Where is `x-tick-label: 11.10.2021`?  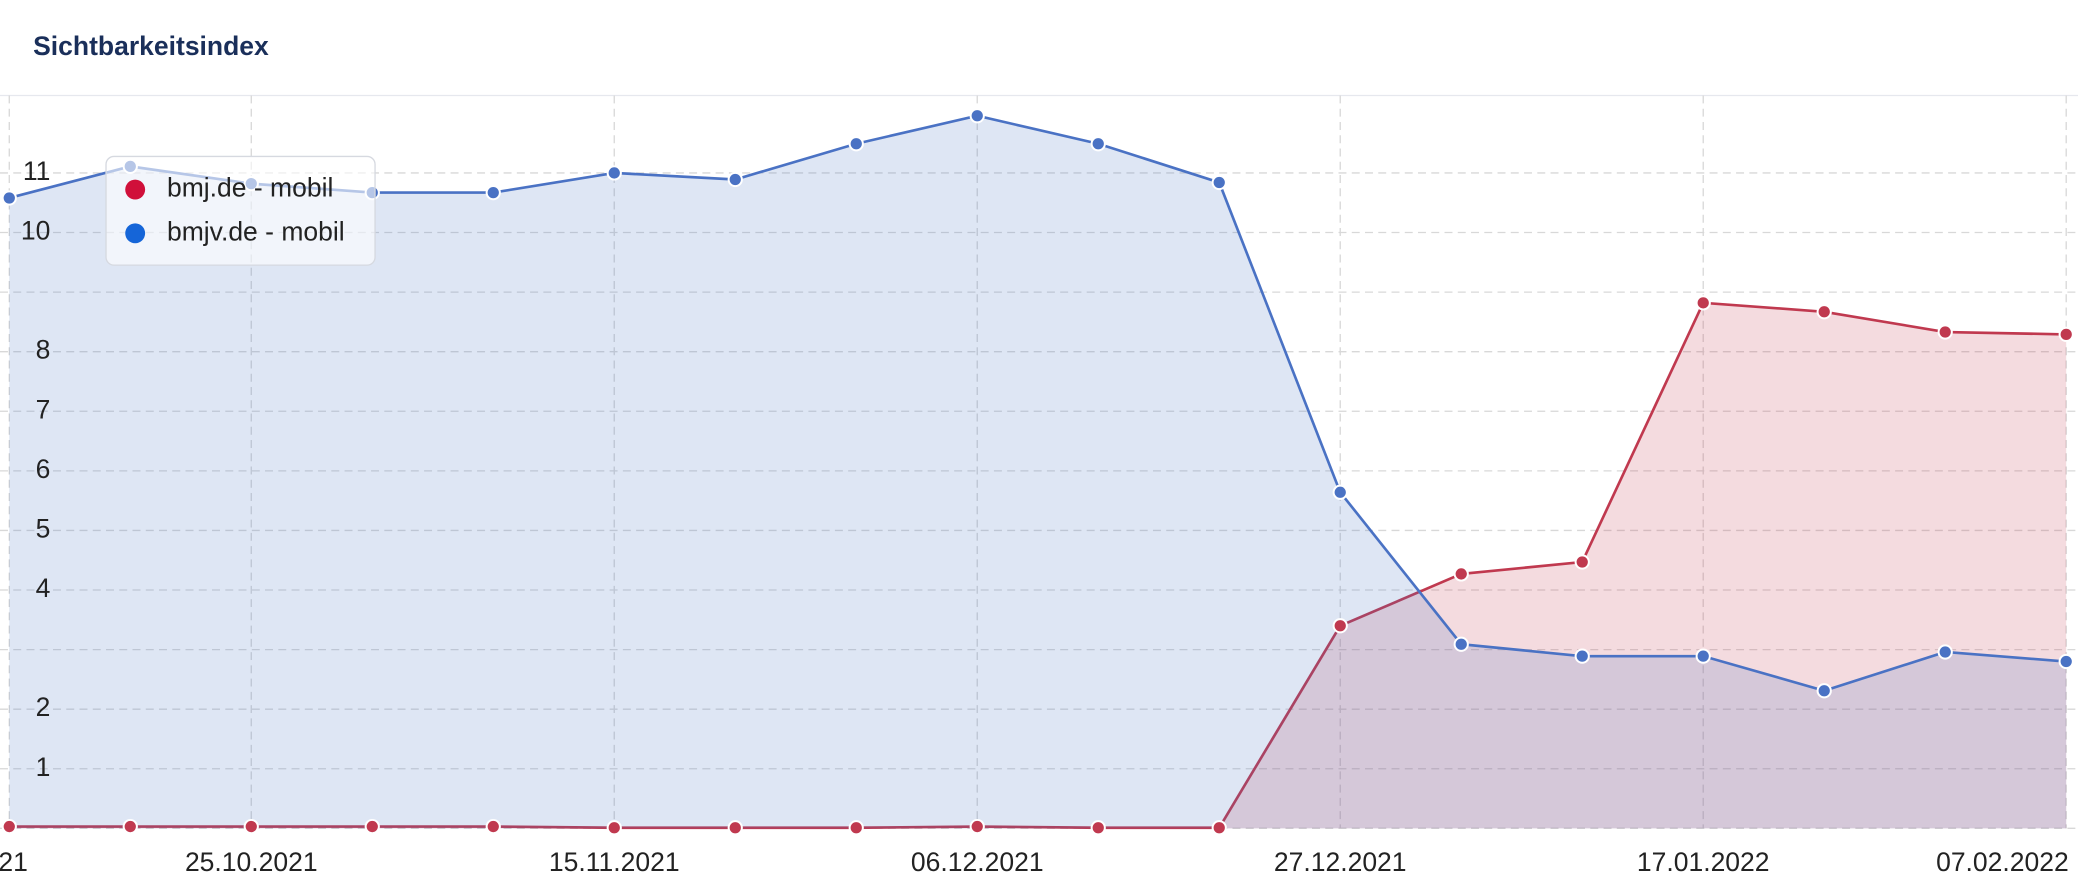
x-tick-label: 11.10.2021 is located at coordinates (14, 862).